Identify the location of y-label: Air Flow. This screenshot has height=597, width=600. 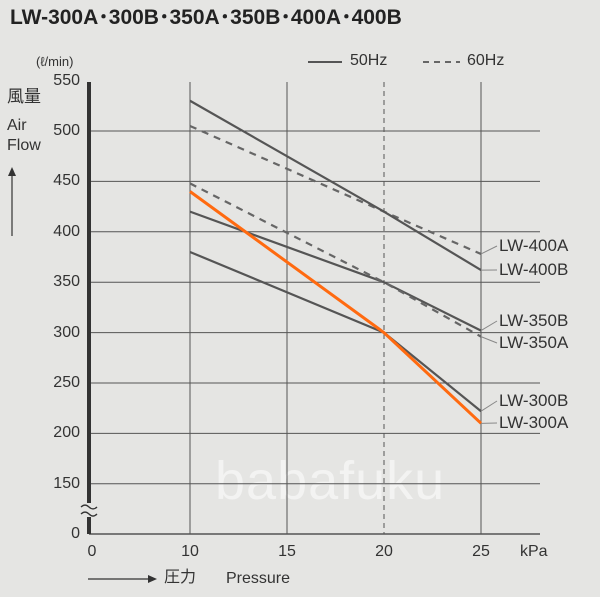
(24, 135).